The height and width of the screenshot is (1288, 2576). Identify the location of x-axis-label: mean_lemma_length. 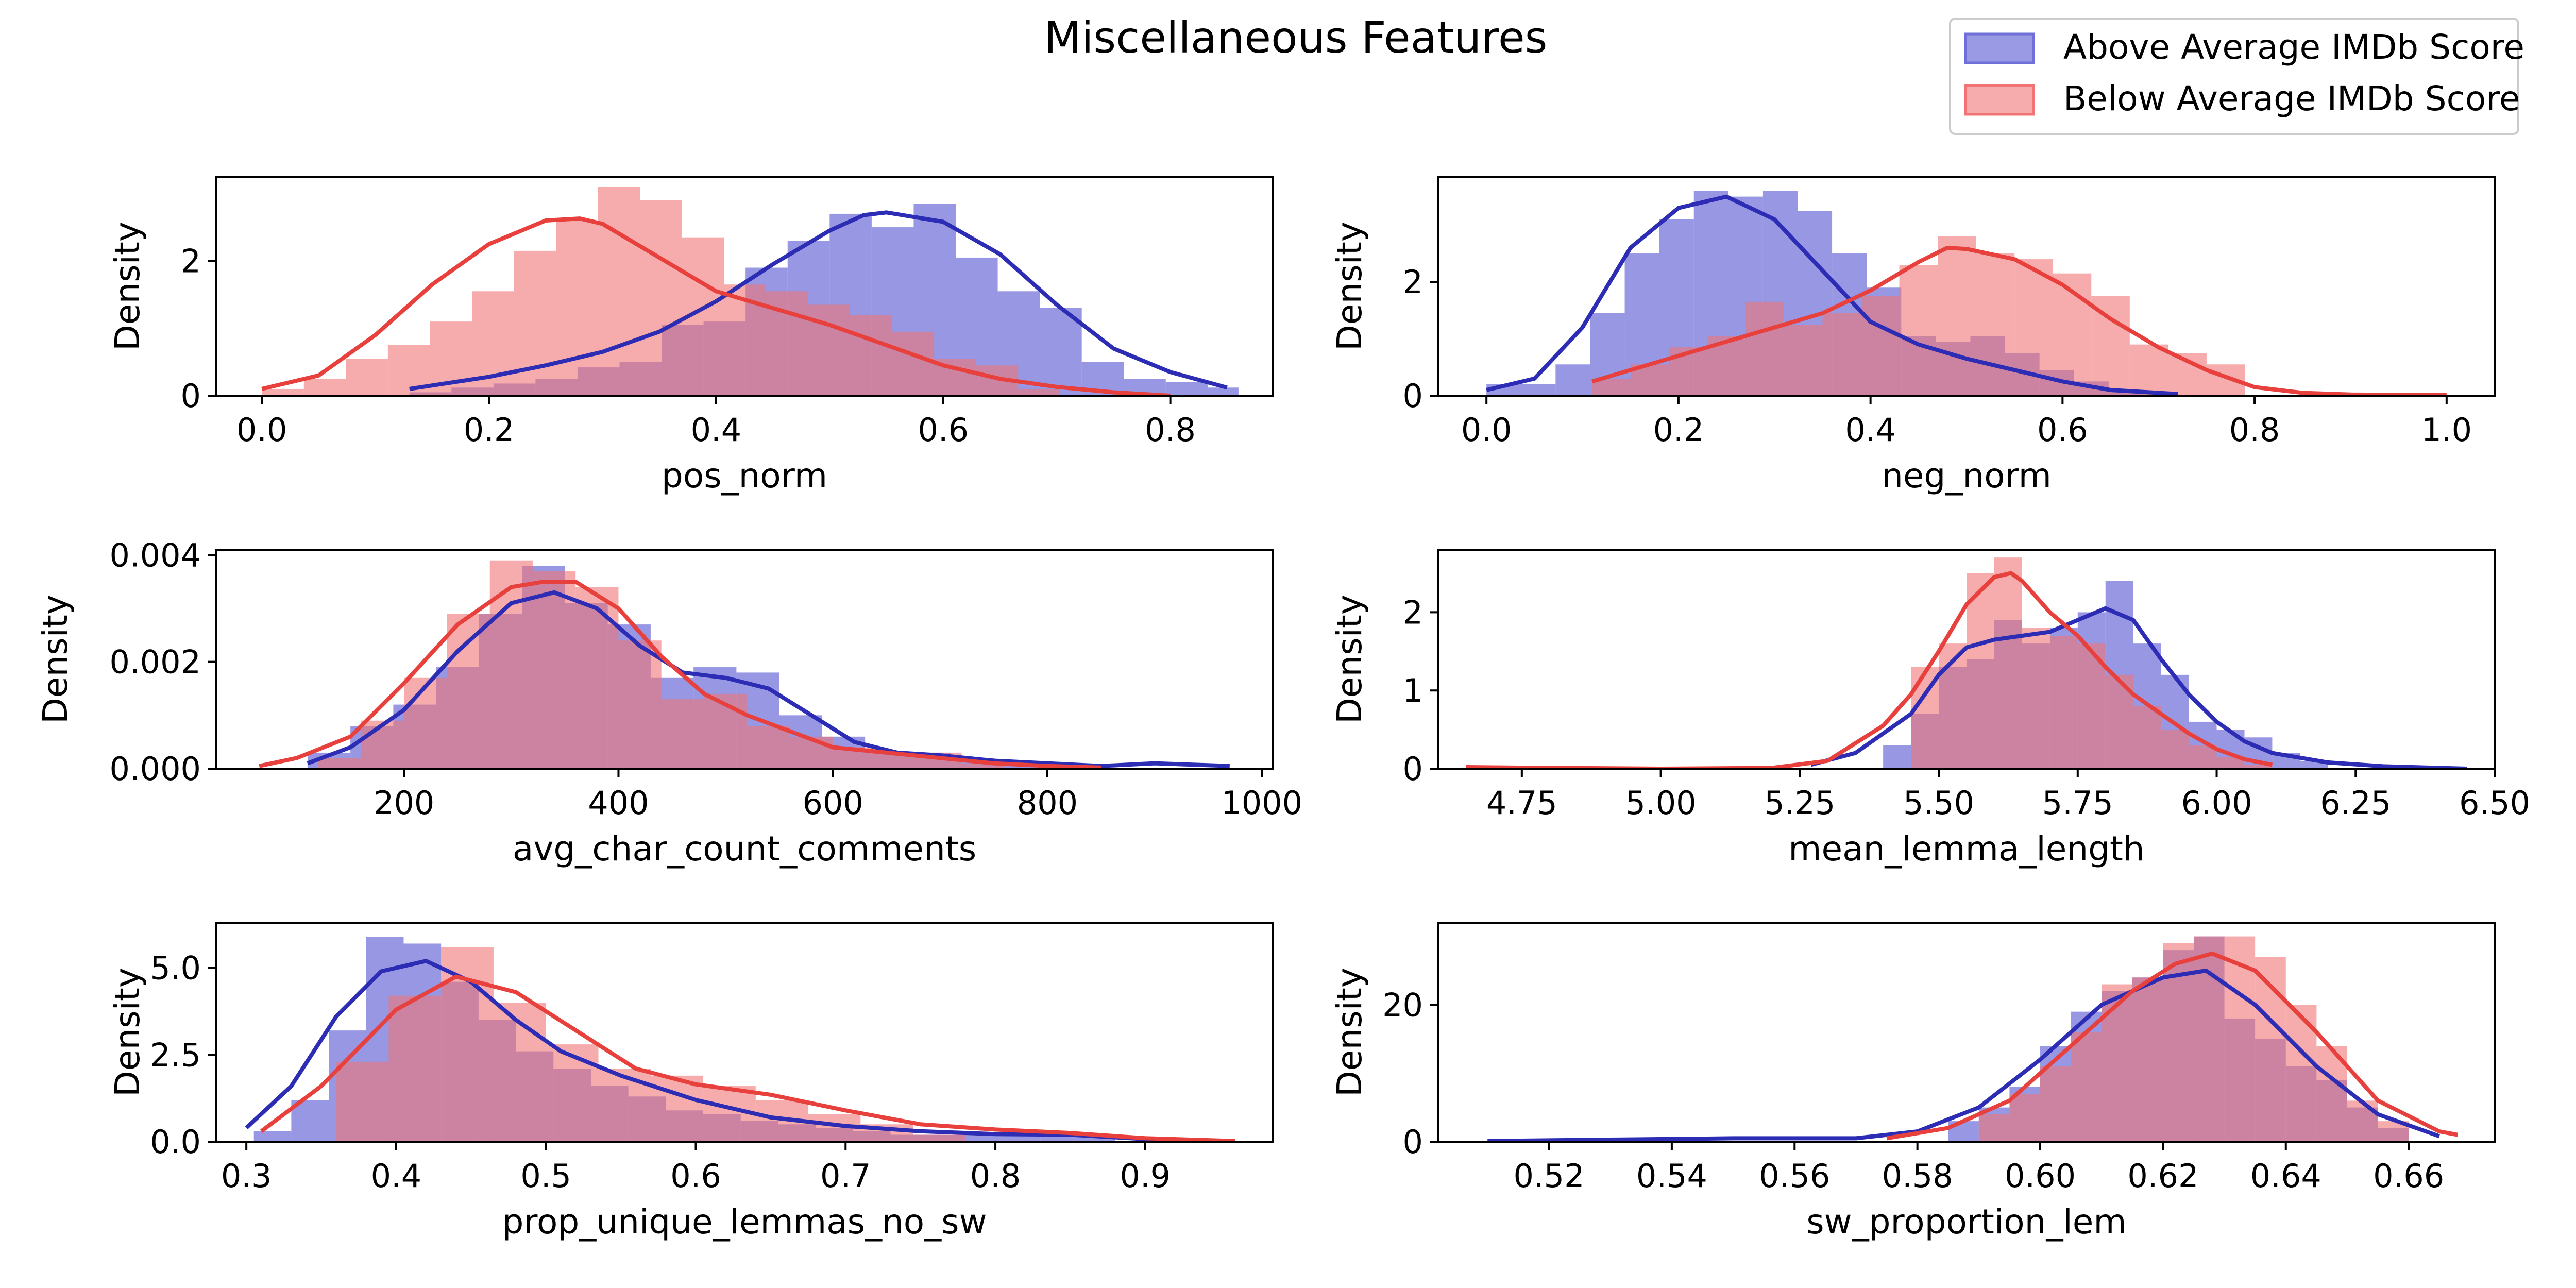
(1966, 849).